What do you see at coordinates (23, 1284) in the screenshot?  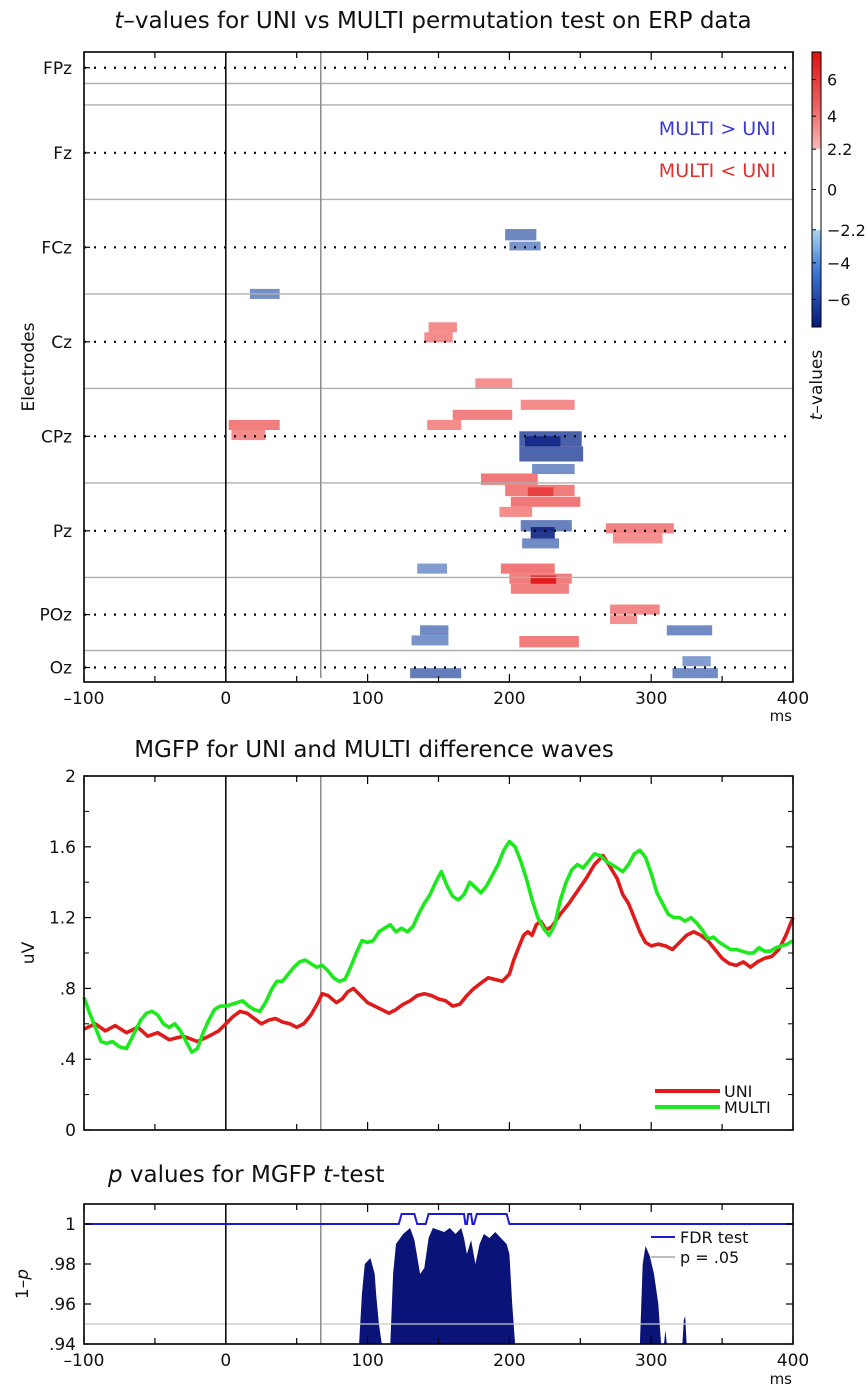 I see `pvalue-y-label: 1–p` at bounding box center [23, 1284].